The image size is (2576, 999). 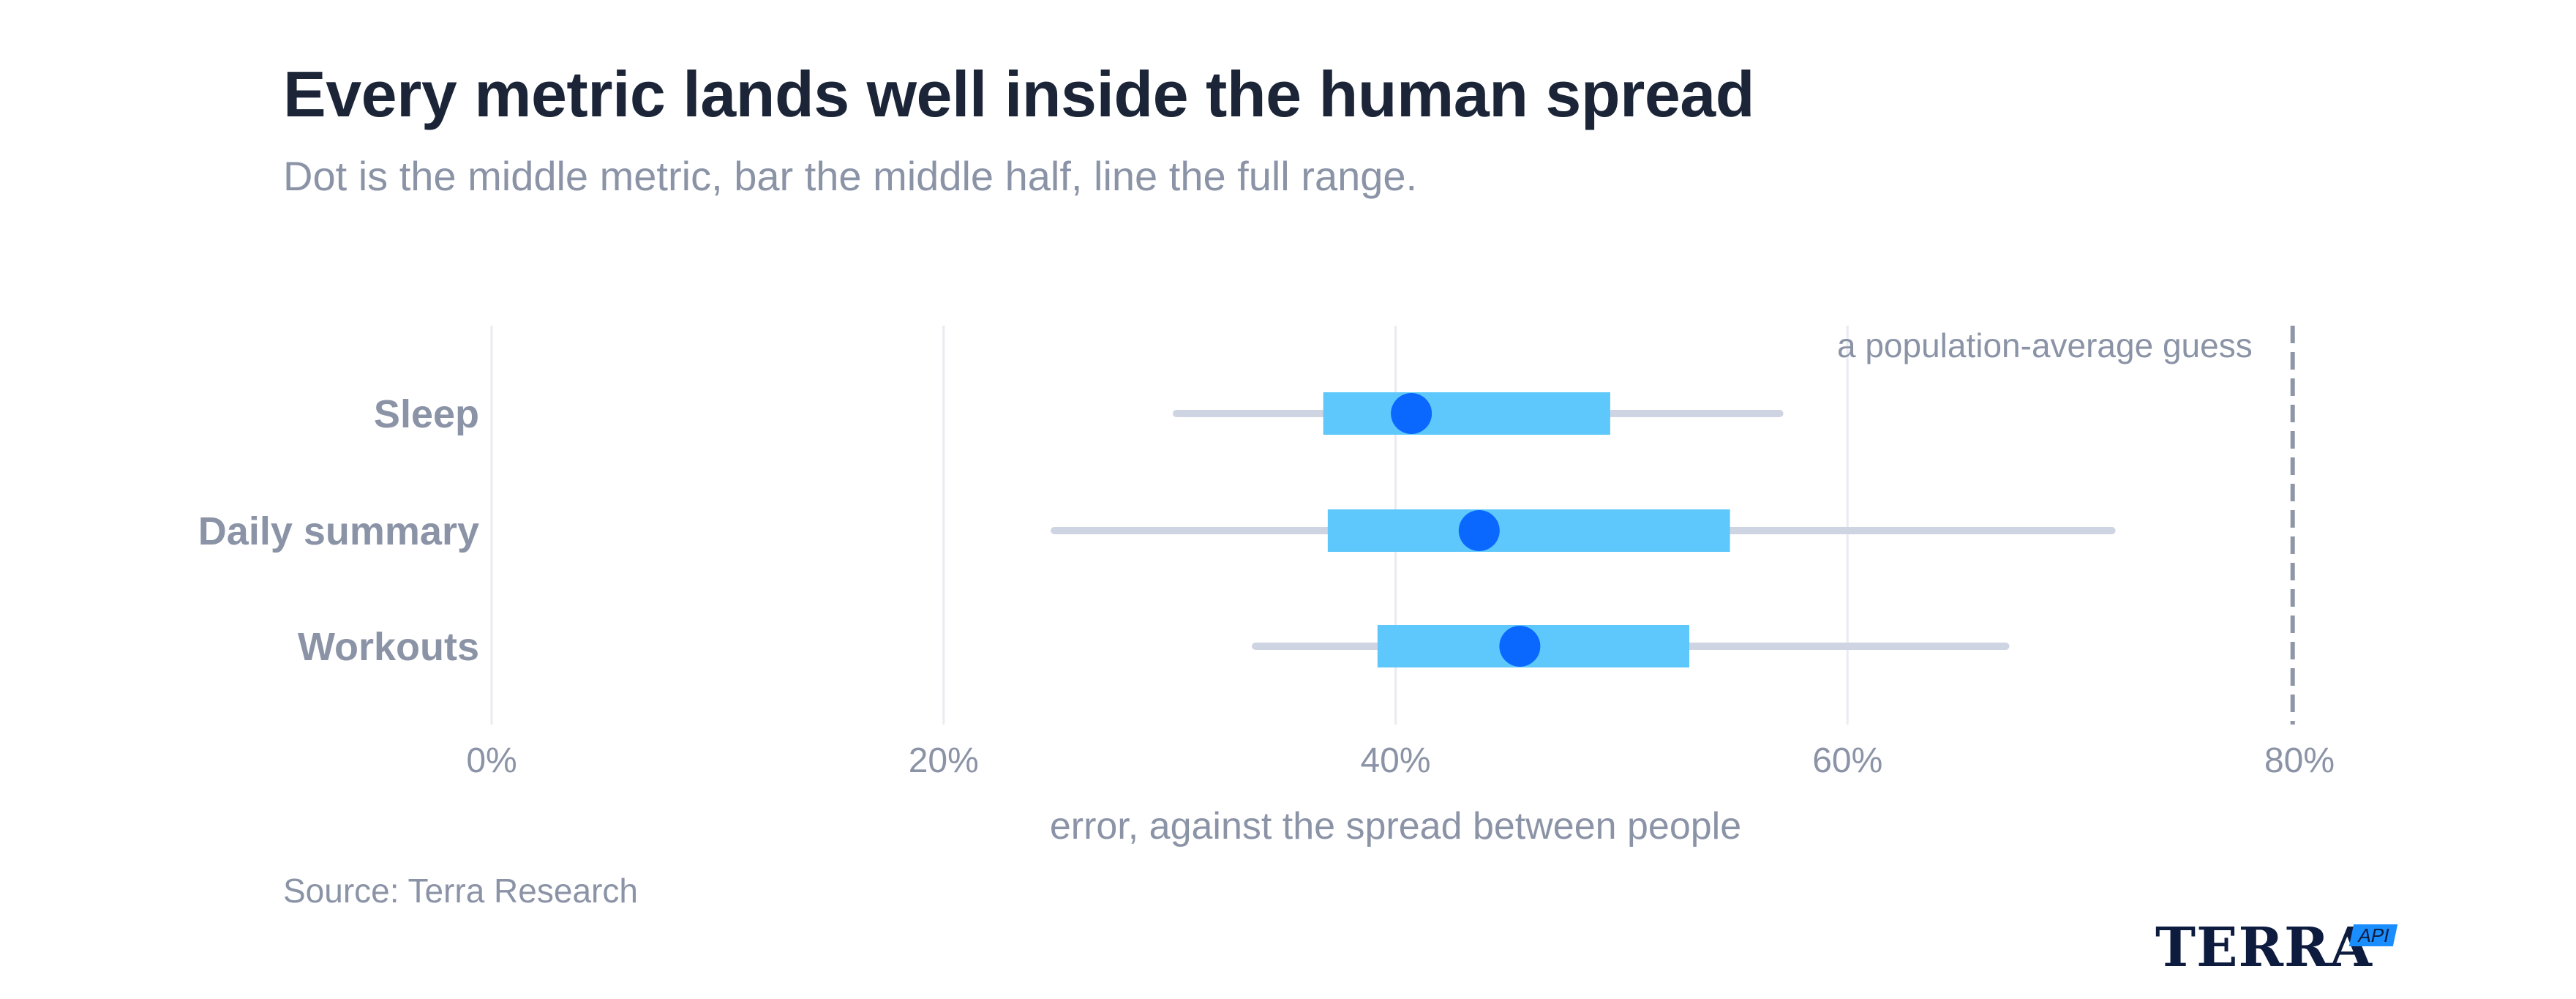 What do you see at coordinates (1395, 760) in the screenshot?
I see `x-tick-label: 40%` at bounding box center [1395, 760].